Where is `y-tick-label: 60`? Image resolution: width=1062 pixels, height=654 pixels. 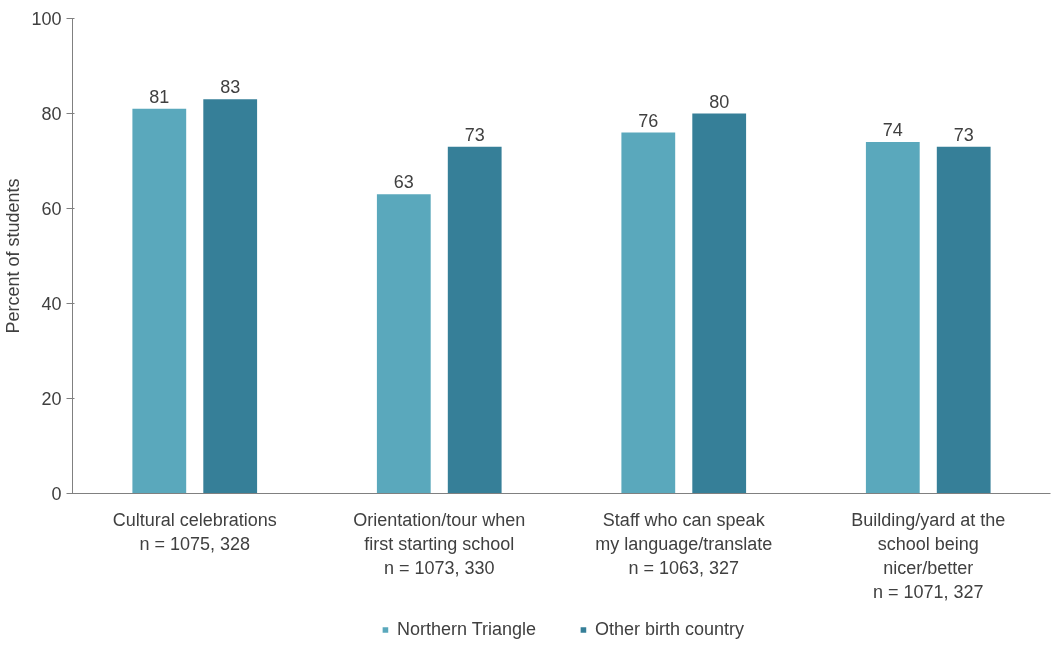
y-tick-label: 60 is located at coordinates (51, 209).